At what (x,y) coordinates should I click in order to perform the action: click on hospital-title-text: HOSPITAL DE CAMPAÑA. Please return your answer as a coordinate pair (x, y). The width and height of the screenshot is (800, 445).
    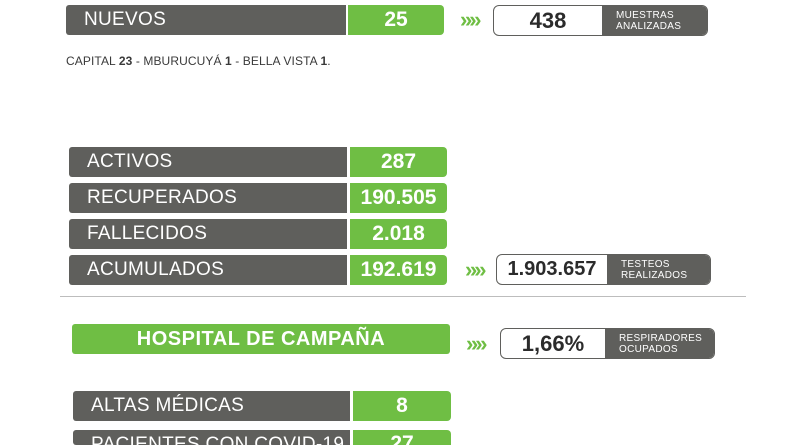
    Looking at the image, I should click on (261, 338).